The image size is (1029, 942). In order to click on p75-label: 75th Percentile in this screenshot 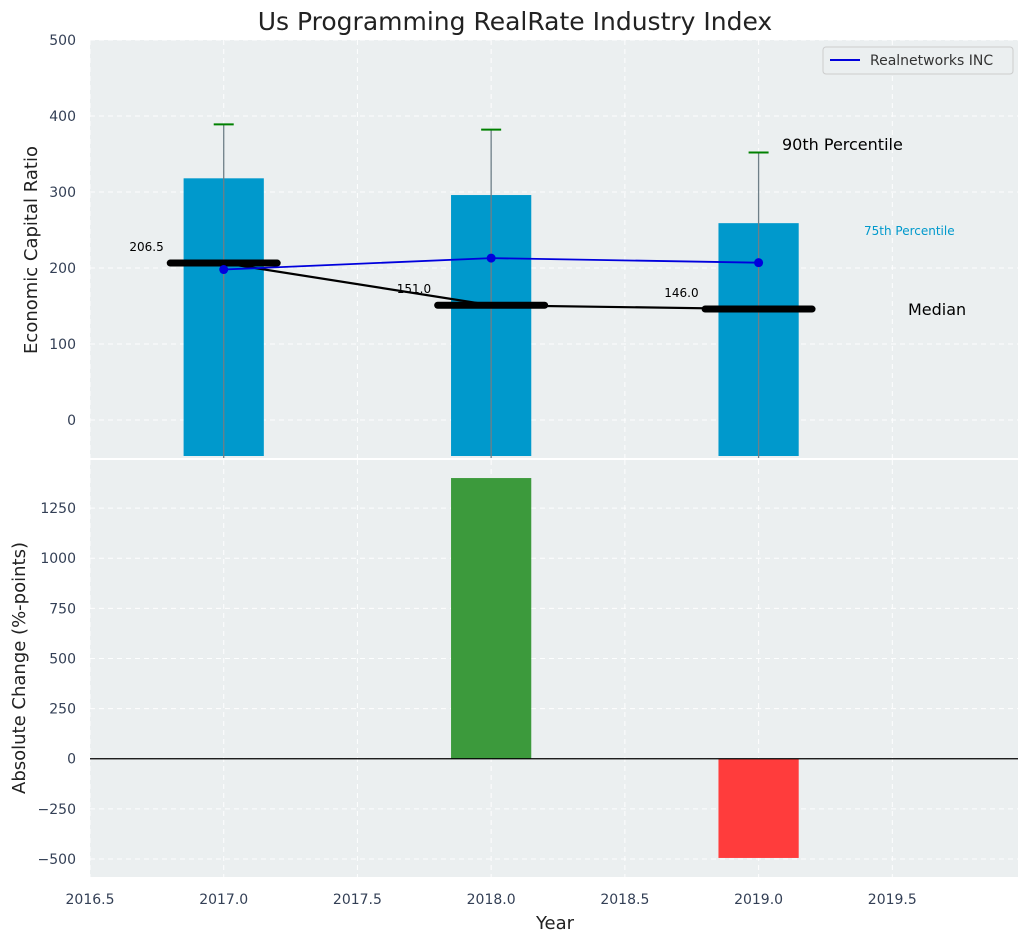, I will do `click(909, 231)`.